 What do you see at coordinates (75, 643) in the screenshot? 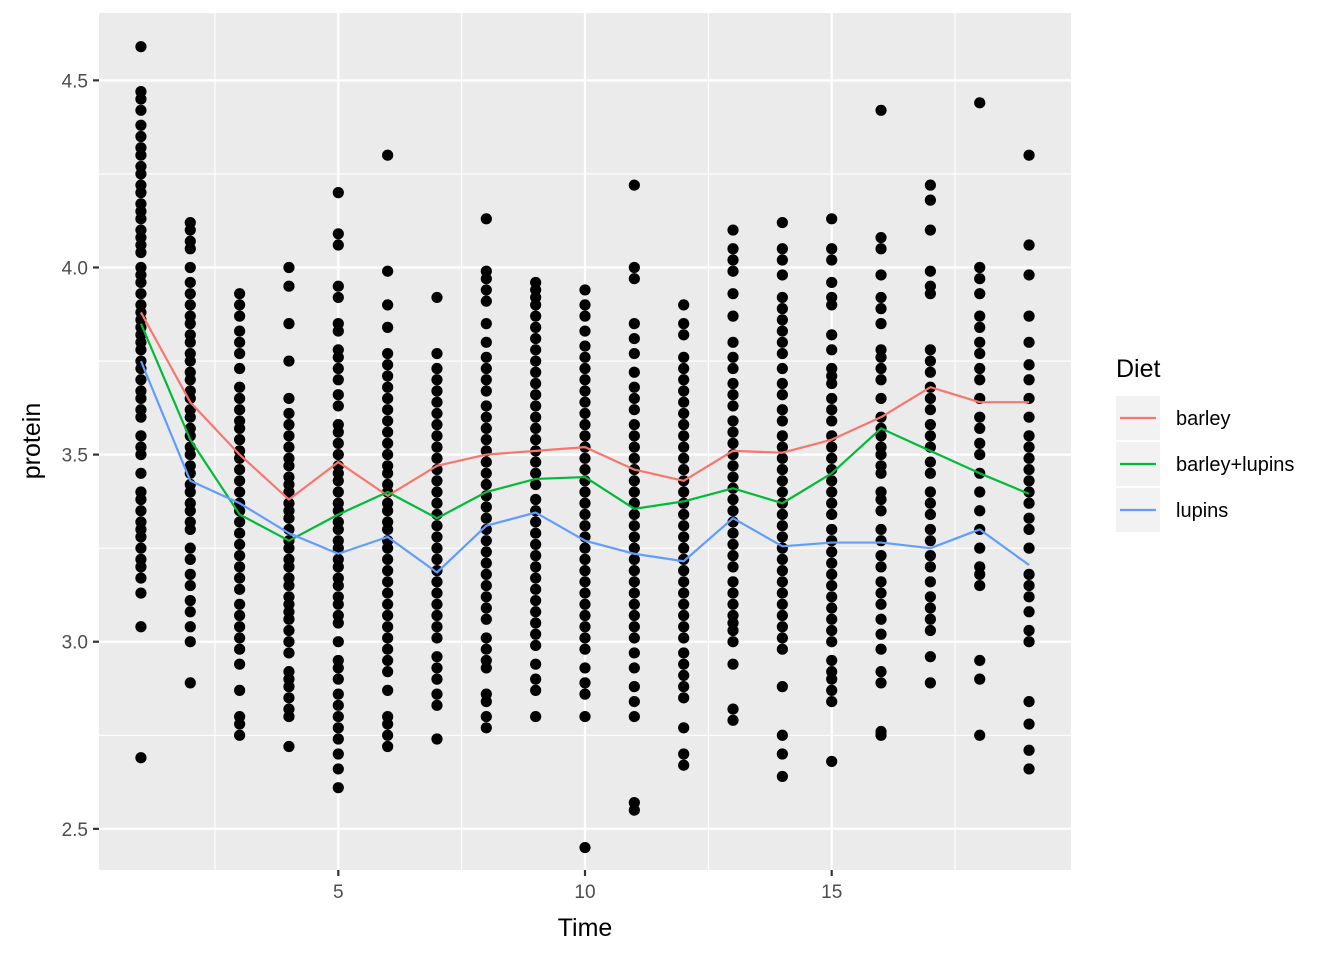
I see `y-tick-label: 3.0` at bounding box center [75, 643].